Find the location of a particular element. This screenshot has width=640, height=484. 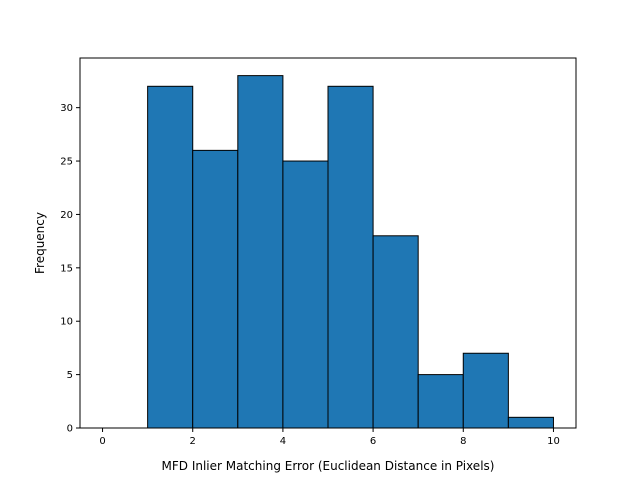

x-tick-label: 6 is located at coordinates (373, 441).